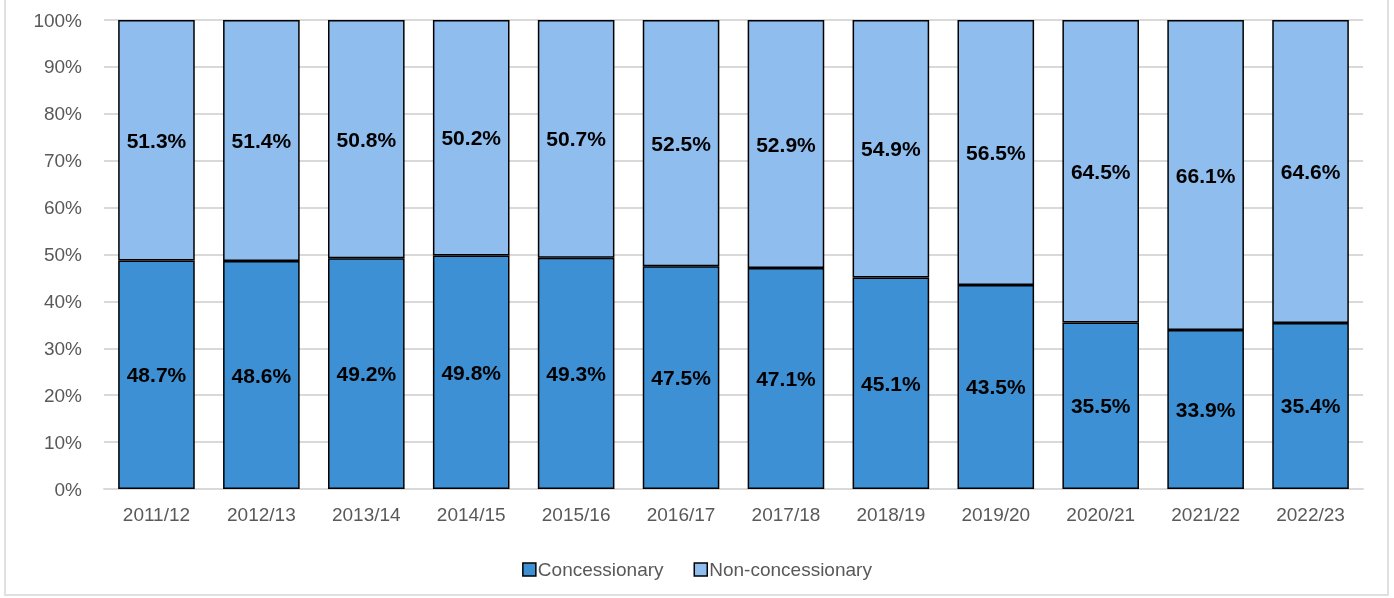  Describe the element at coordinates (996, 152) in the screenshot. I see `data-label: 56.5%` at that location.